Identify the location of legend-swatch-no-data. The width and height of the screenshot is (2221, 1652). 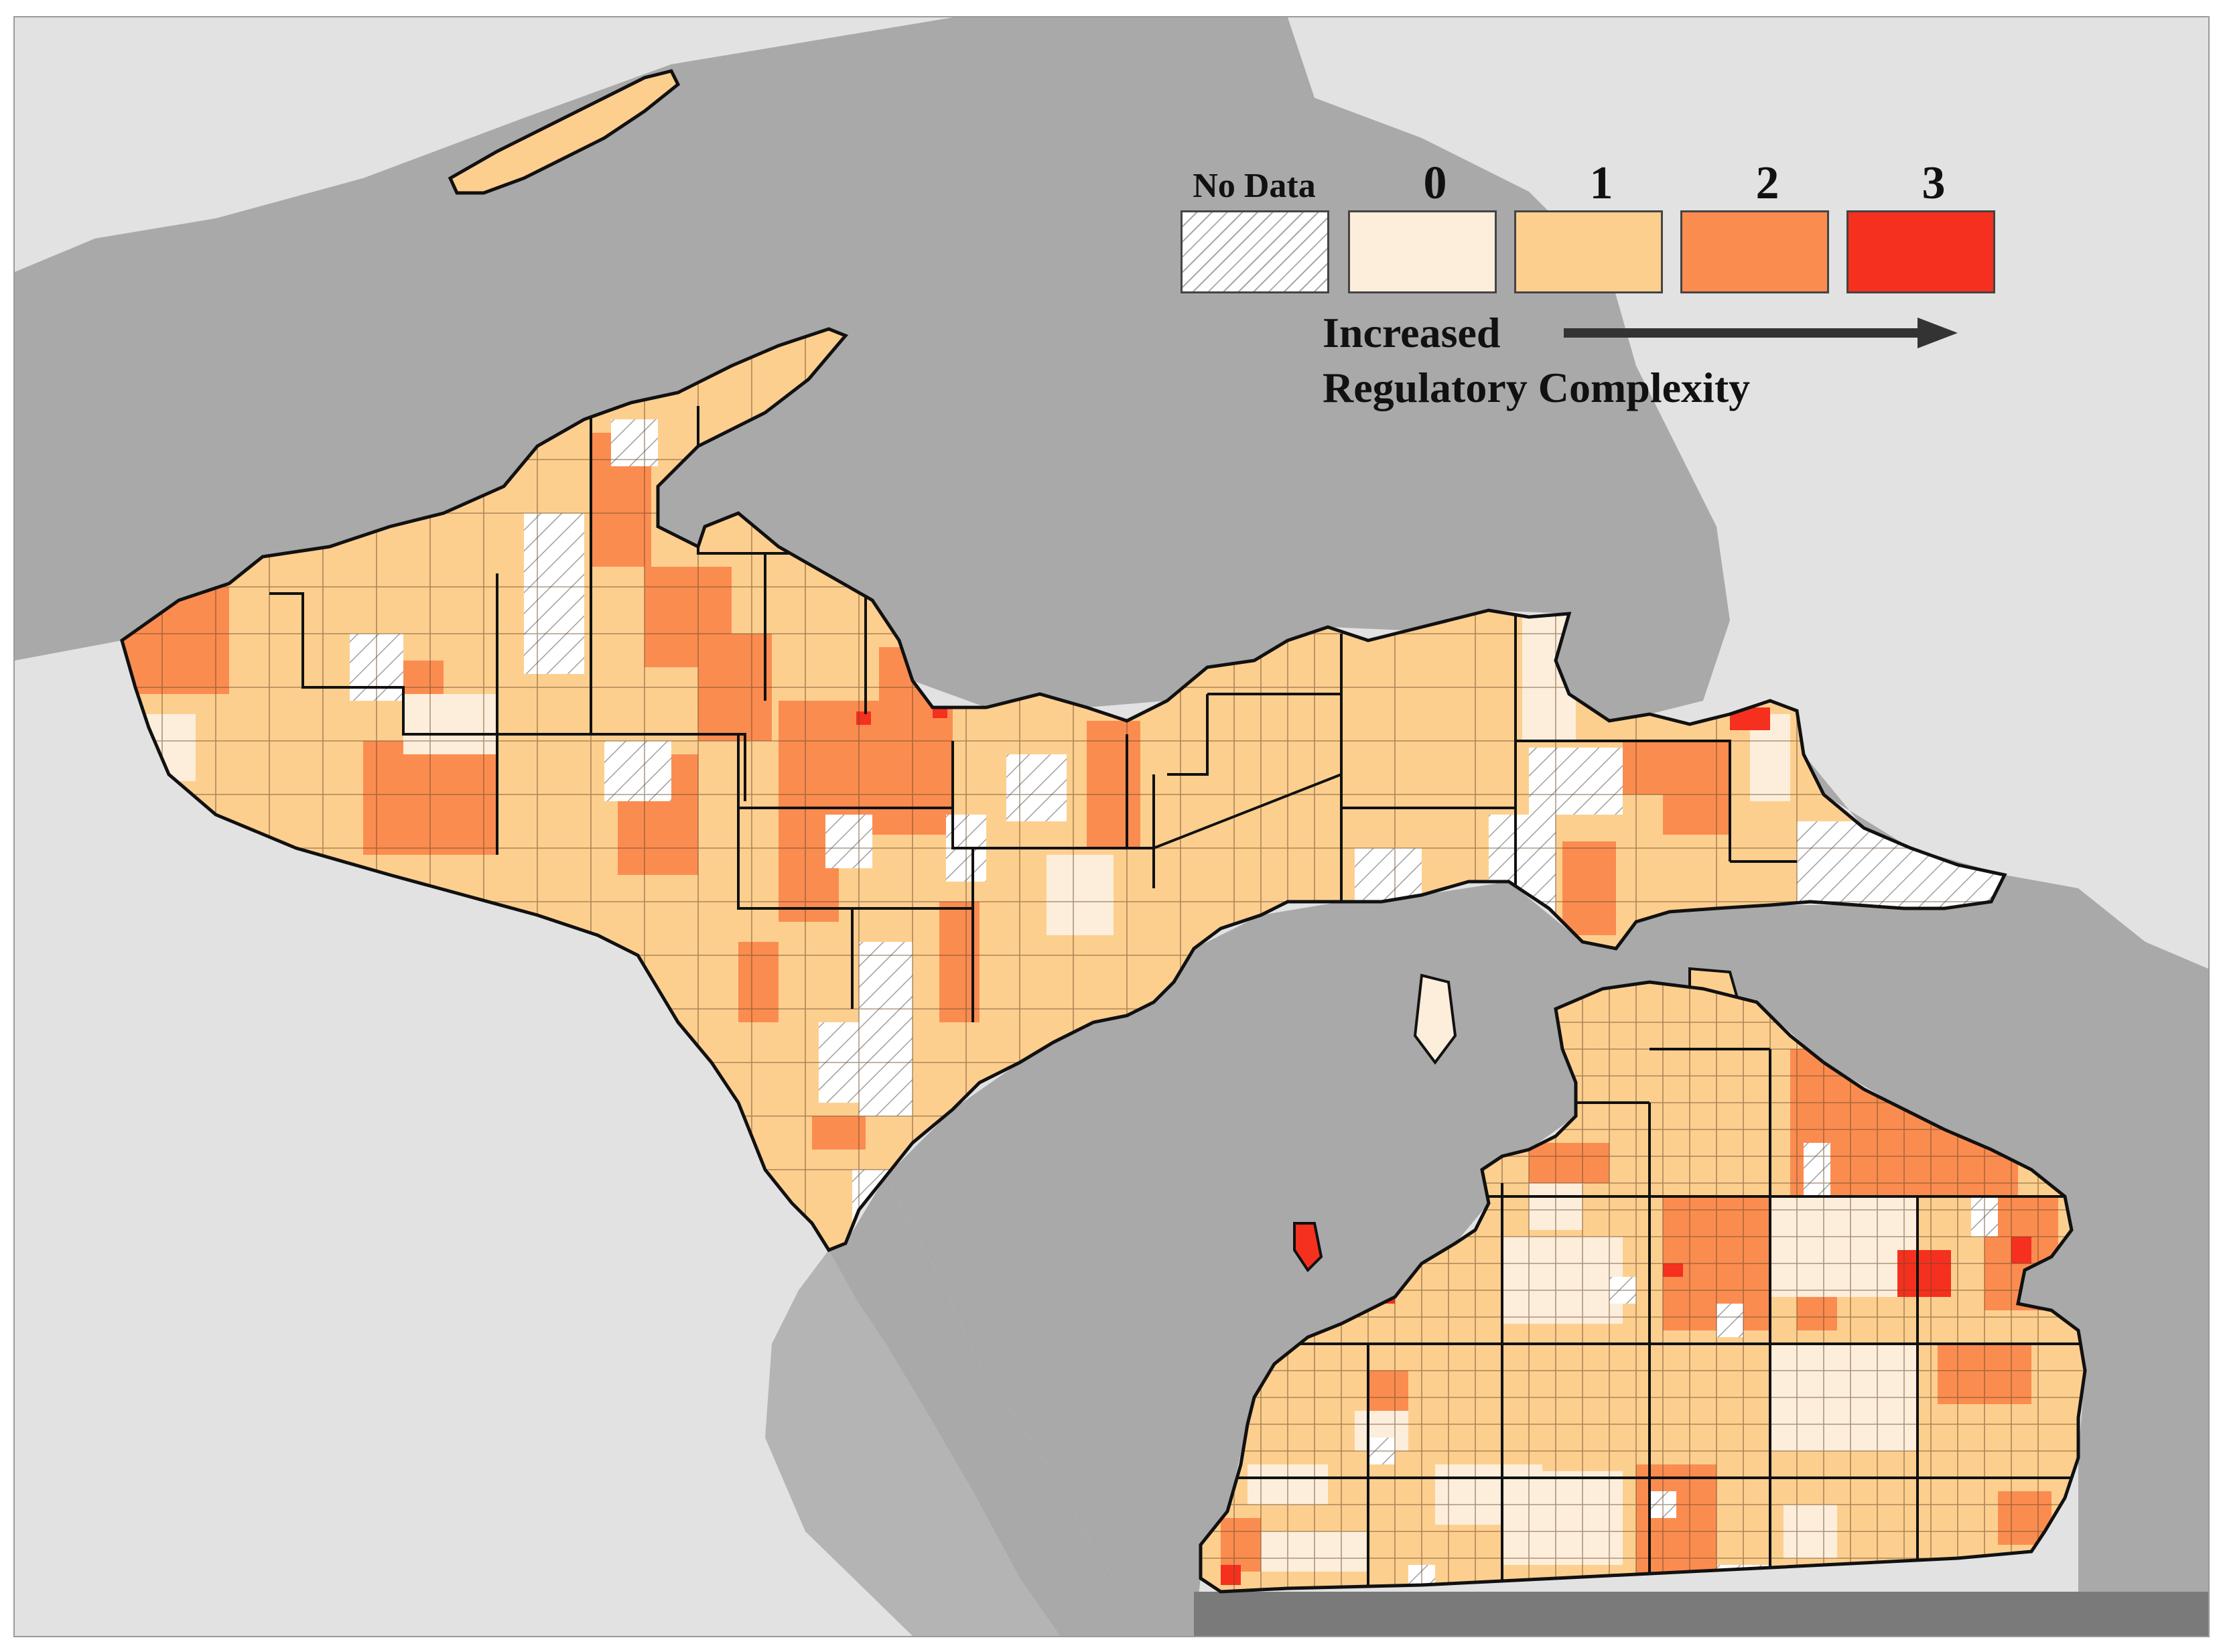
(1255, 251).